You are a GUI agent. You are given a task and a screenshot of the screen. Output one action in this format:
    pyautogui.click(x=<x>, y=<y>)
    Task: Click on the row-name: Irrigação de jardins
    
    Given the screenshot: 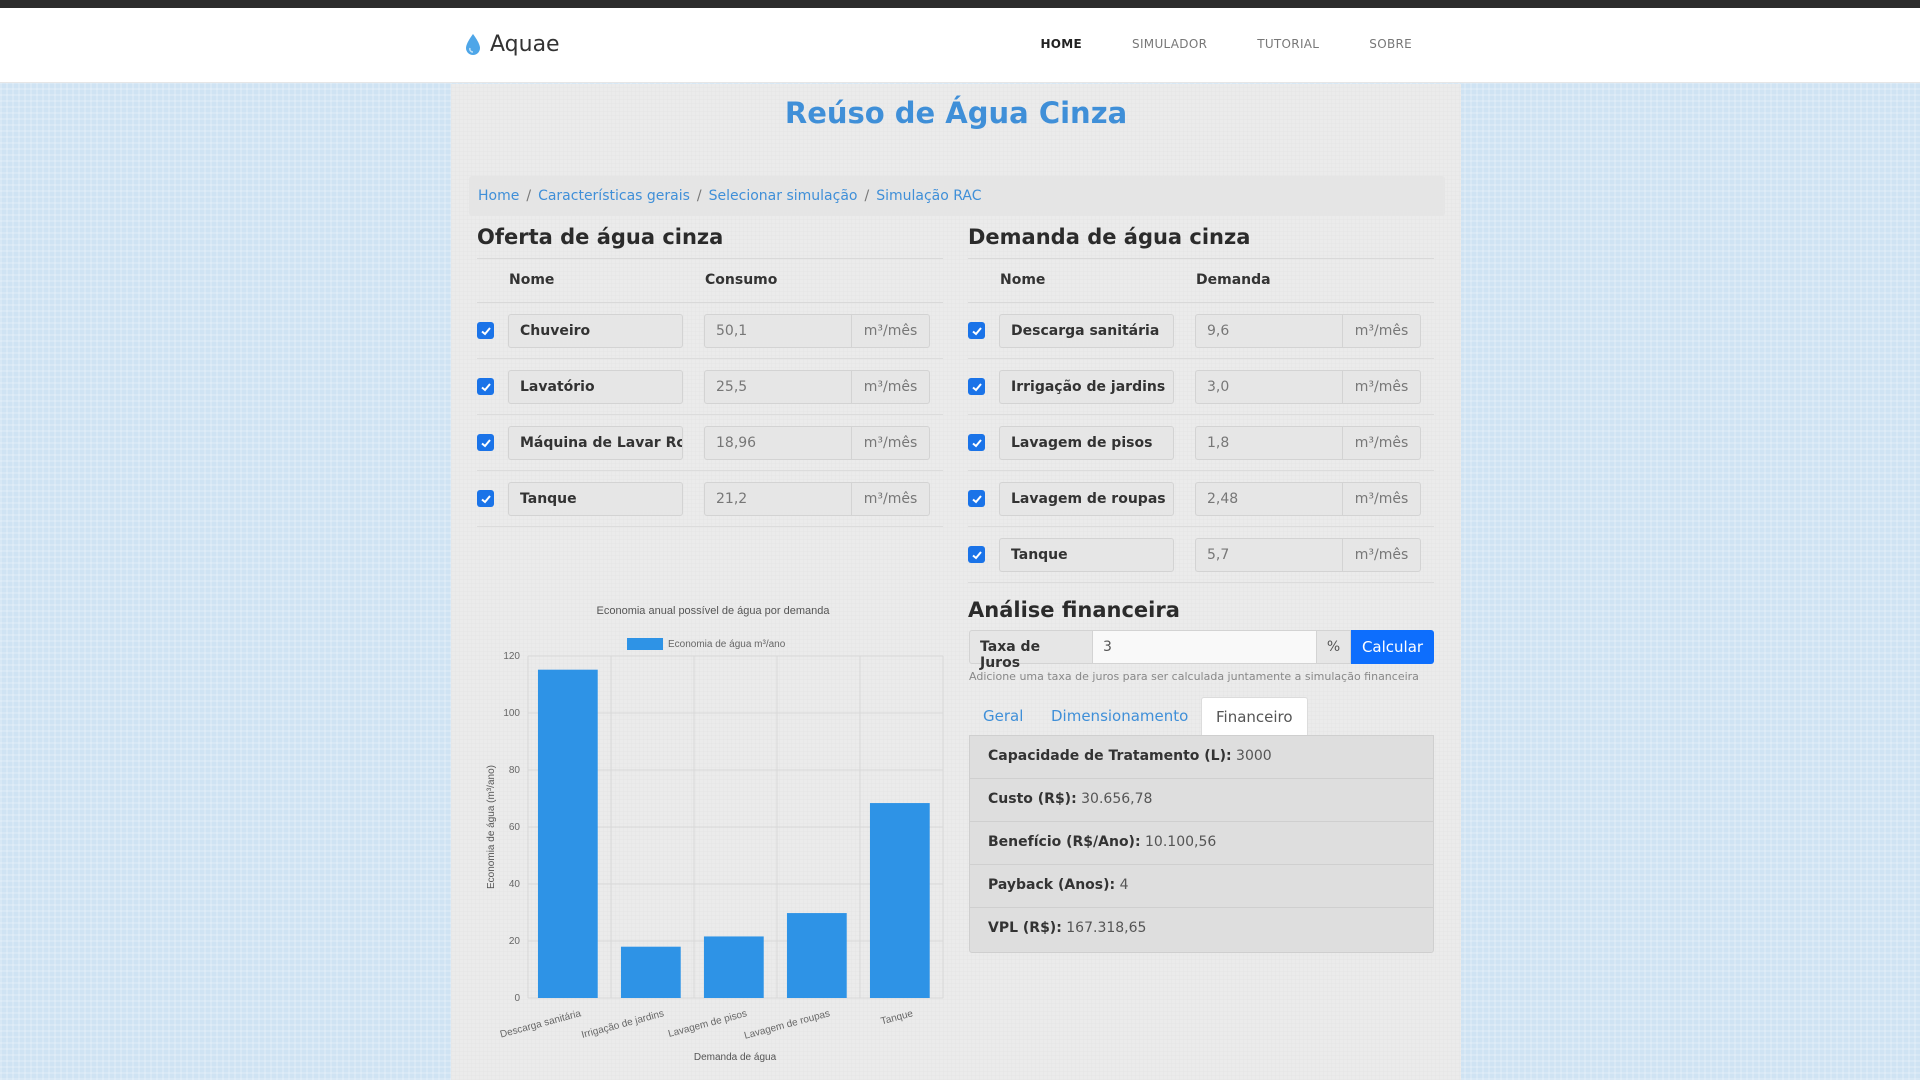 What is the action you would take?
    pyautogui.click(x=1086, y=387)
    